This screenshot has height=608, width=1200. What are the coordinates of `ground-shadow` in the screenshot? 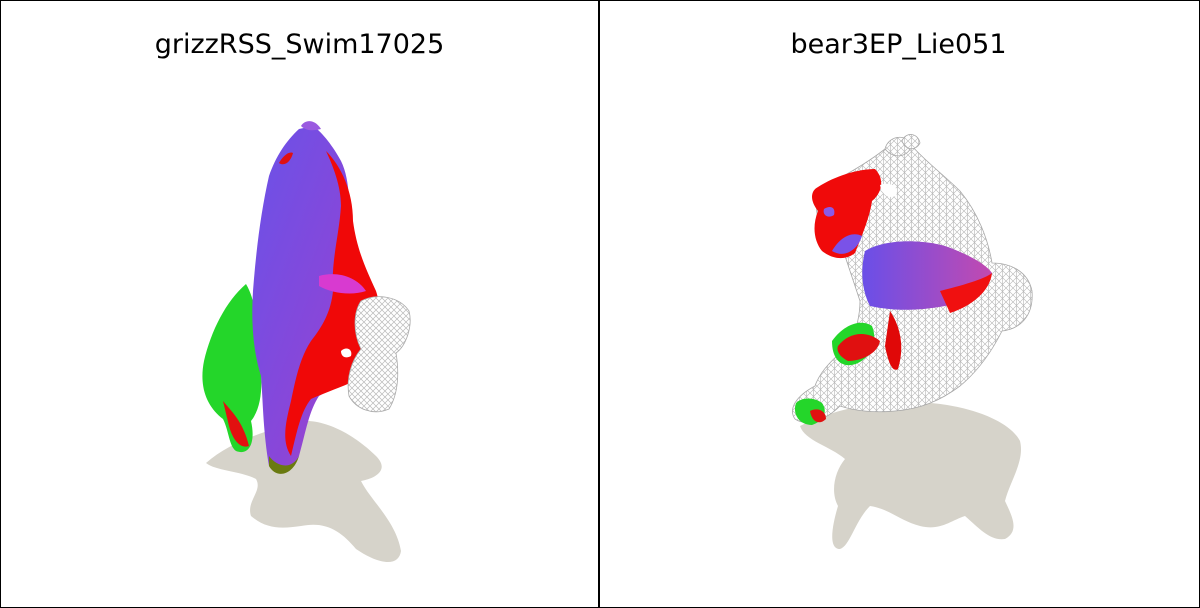 It's located at (910, 475).